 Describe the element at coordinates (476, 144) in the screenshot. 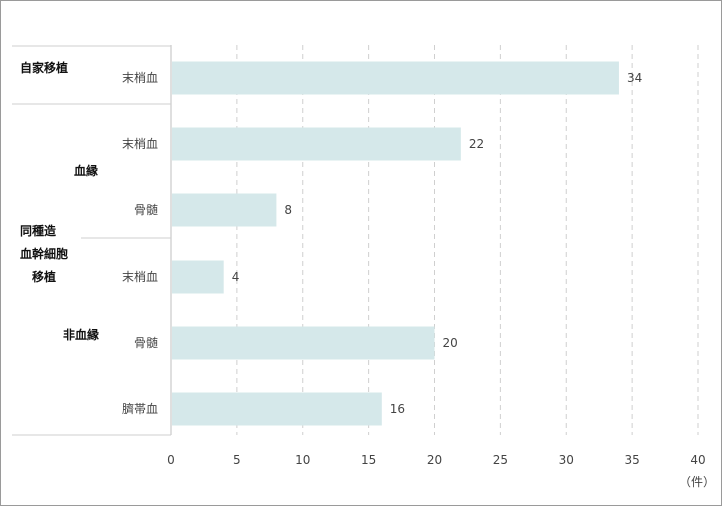

I see `bar-value-label: 22` at that location.